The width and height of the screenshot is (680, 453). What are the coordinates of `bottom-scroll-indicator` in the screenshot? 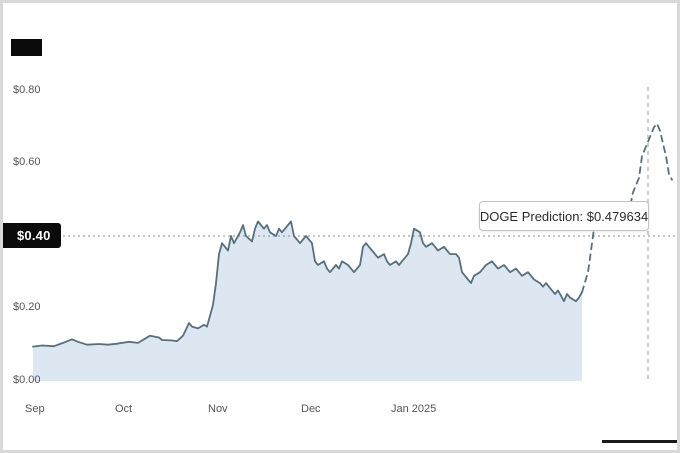 It's located at (639, 441).